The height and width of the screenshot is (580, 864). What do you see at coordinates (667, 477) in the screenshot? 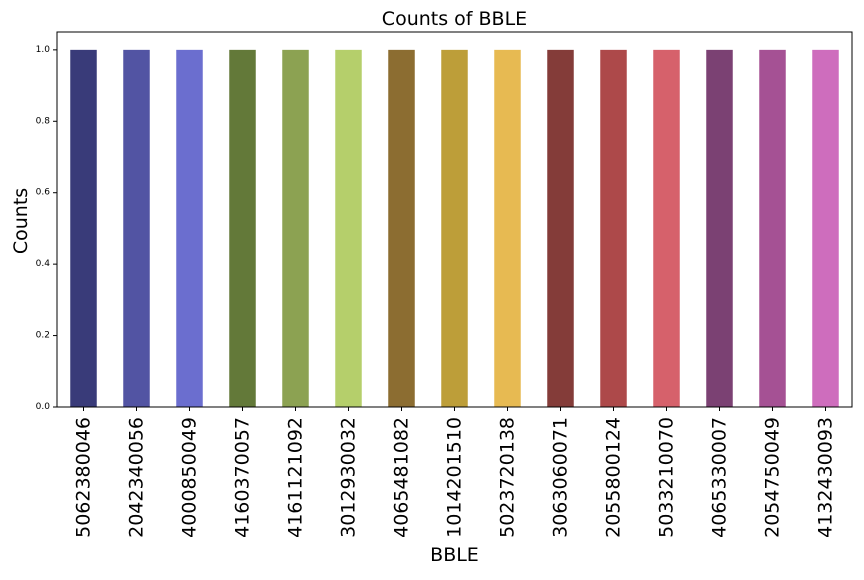
I see `x-tick-label: 5033210070` at bounding box center [667, 477].